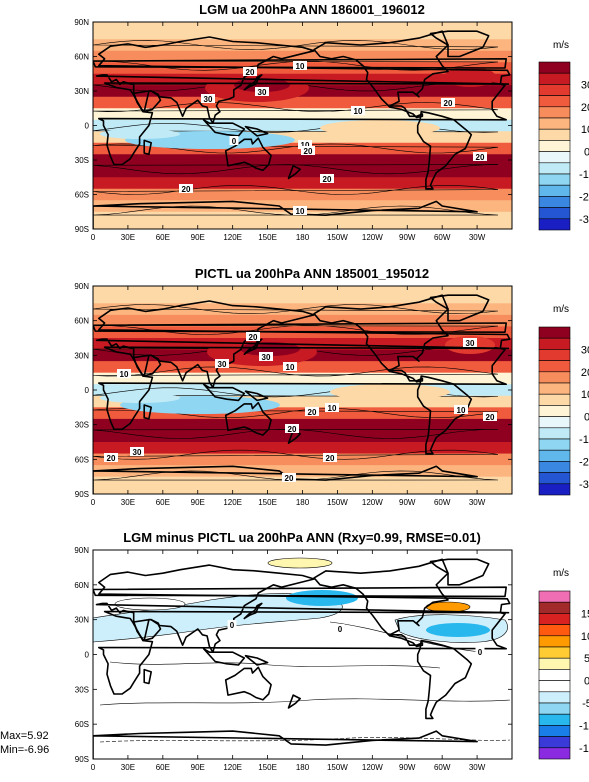  Describe the element at coordinates (81, 286) in the screenshot. I see `y-tick-label: 90N` at that location.